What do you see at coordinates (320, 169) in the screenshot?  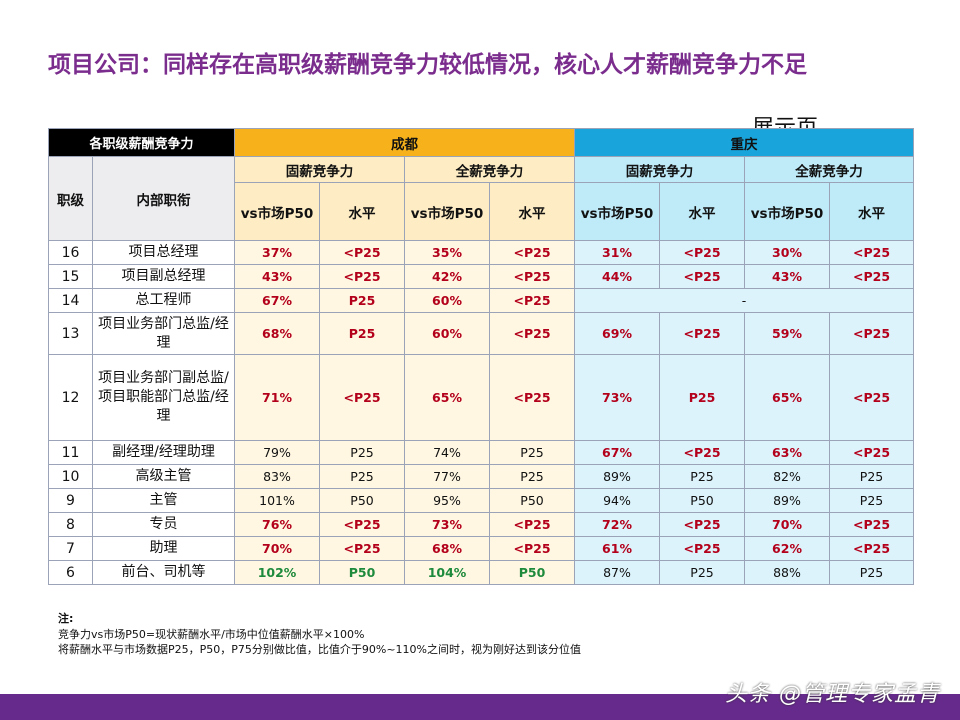 I see `group-header: 固薪竞争力` at bounding box center [320, 169].